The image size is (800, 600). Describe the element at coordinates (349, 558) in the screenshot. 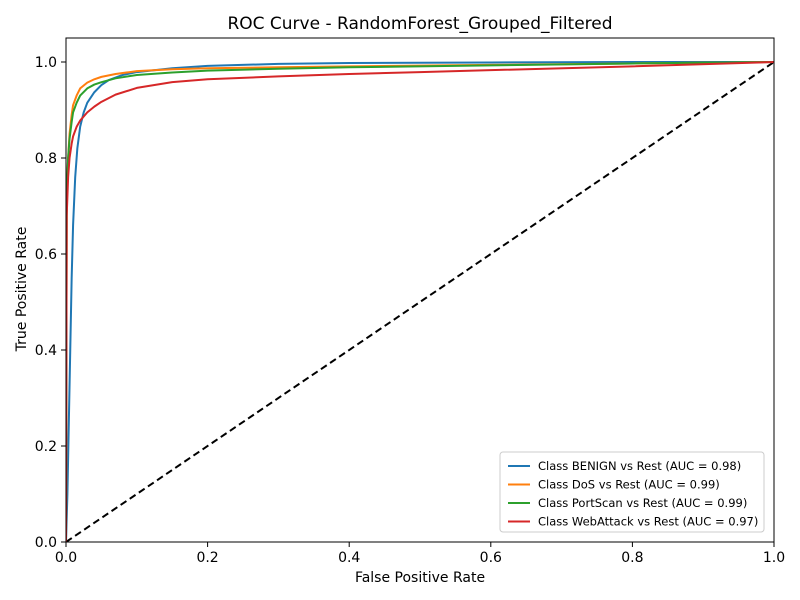

I see `x-tick-label: 0.4` at that location.